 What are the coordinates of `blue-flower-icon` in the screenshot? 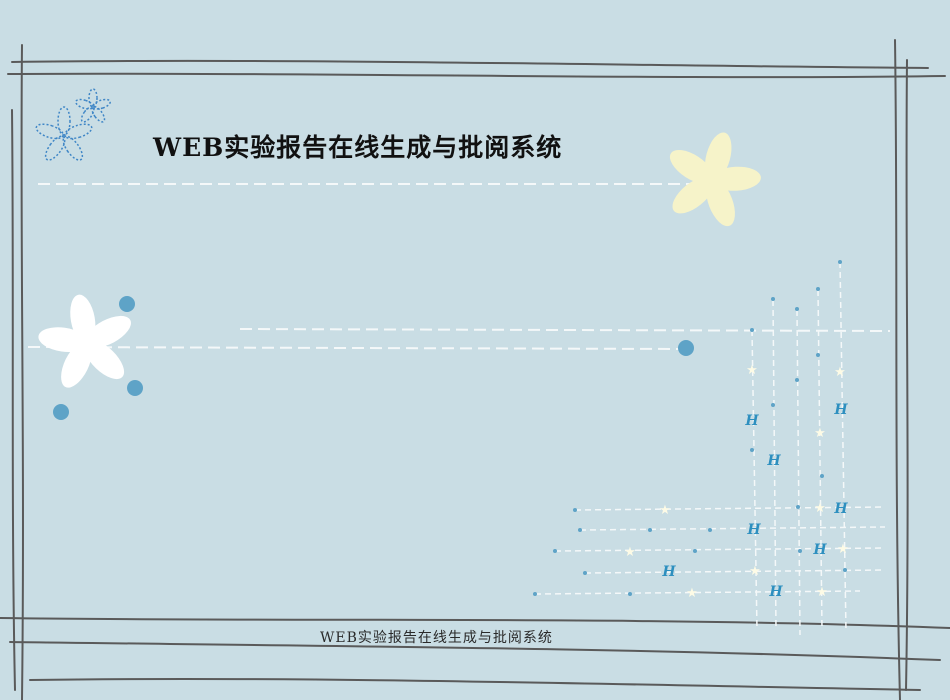 It's located at (73, 124).